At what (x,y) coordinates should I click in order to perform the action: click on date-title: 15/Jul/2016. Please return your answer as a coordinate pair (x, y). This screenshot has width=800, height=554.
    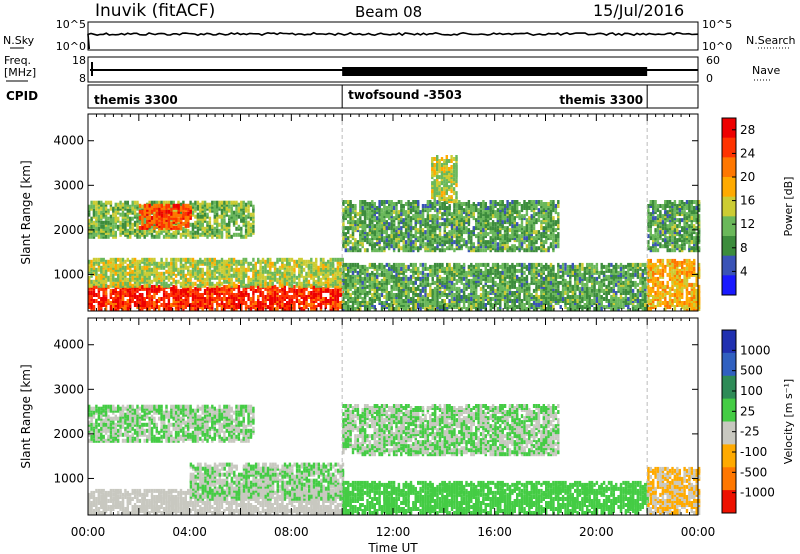
    Looking at the image, I should click on (638, 10).